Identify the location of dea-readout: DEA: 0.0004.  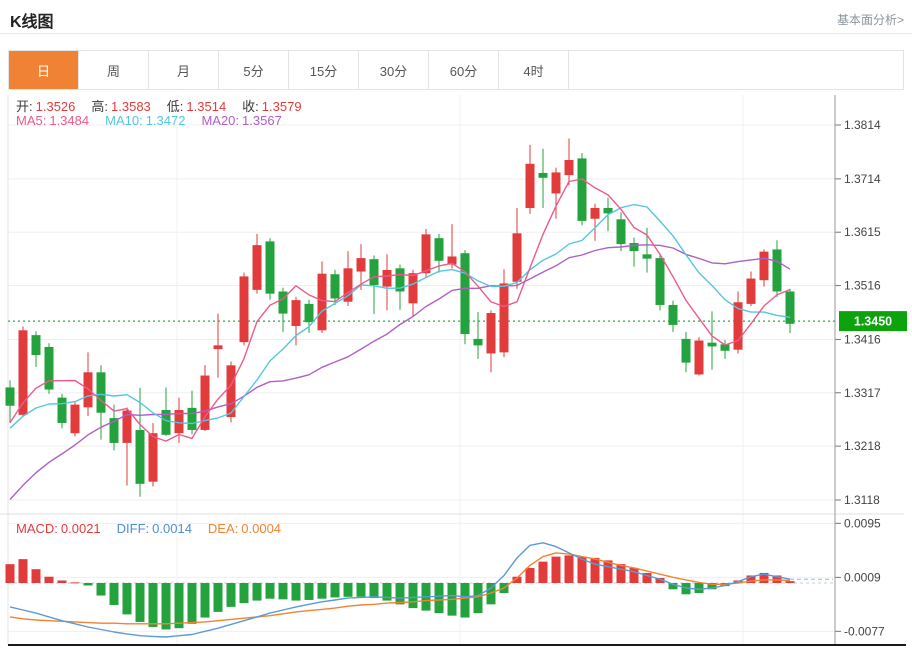
(244, 528).